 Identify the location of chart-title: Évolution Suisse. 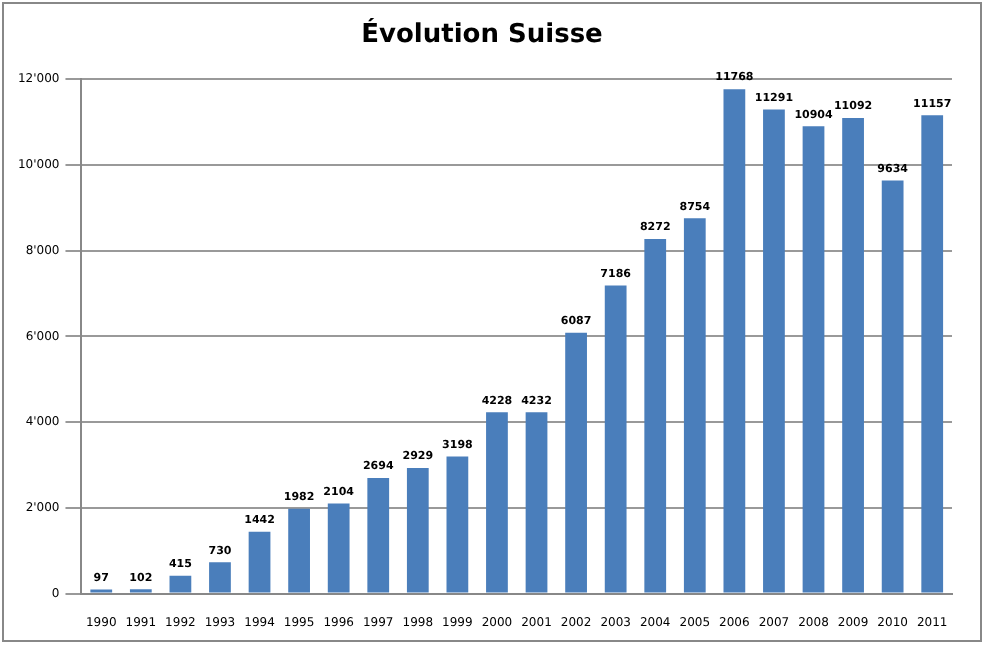
(482, 33).